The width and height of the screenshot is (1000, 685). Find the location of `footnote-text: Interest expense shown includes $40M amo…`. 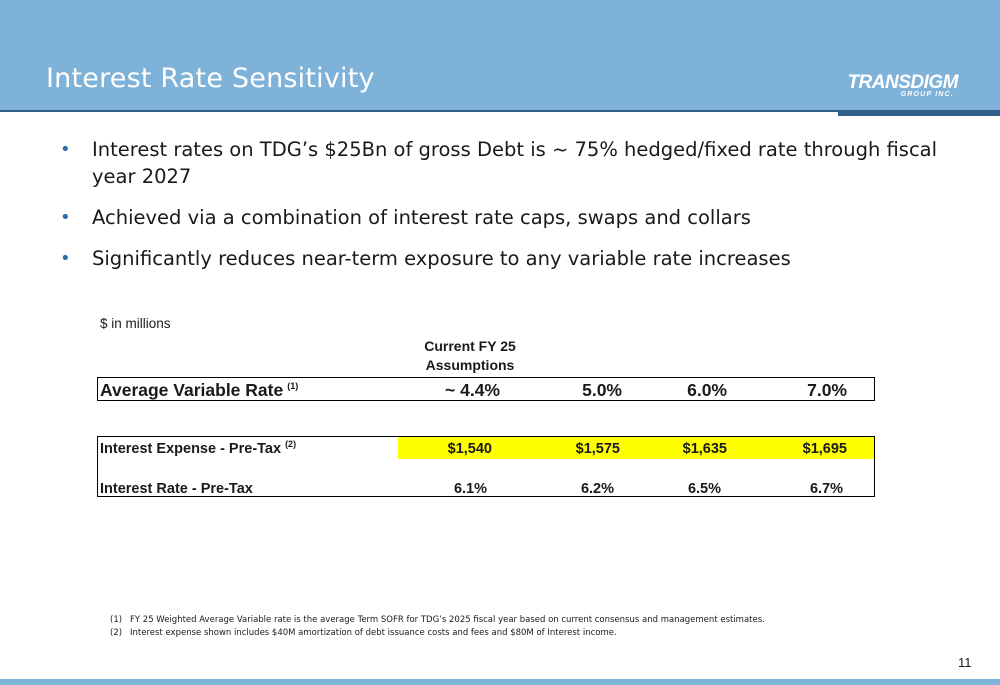

footnote-text: Interest expense shown includes $40M amo… is located at coordinates (373, 633).